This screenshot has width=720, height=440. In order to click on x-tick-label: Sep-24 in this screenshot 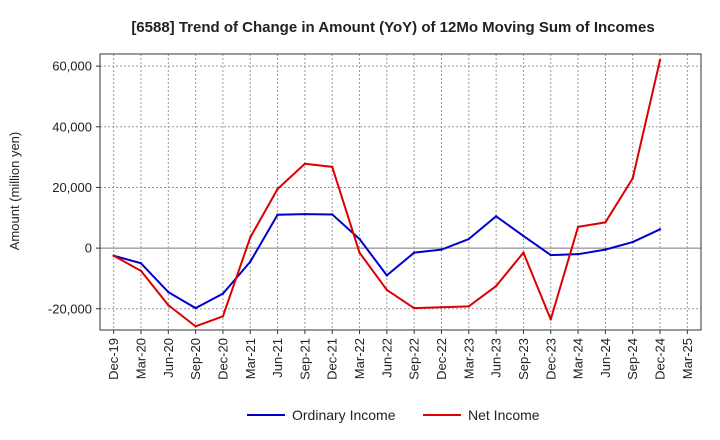, I will do `click(632, 359)`.